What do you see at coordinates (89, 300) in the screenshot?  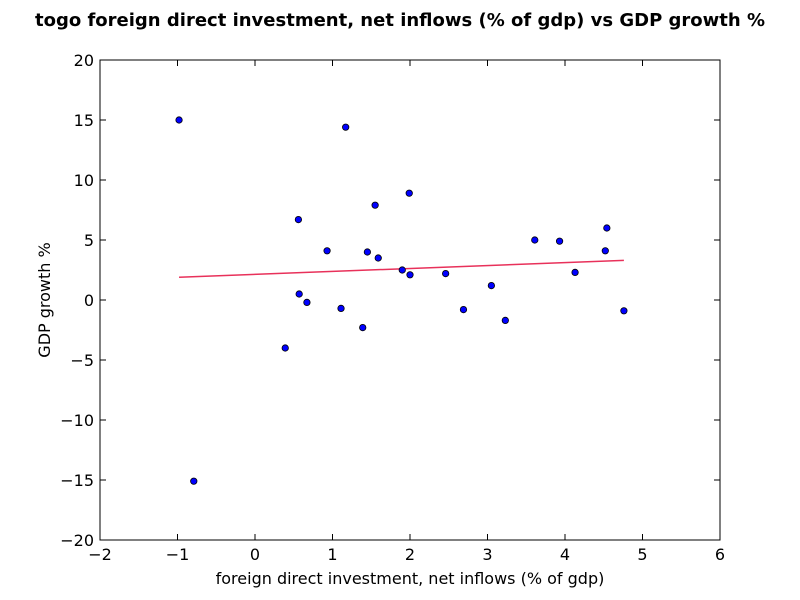 I see `y-tick-label: 0` at bounding box center [89, 300].